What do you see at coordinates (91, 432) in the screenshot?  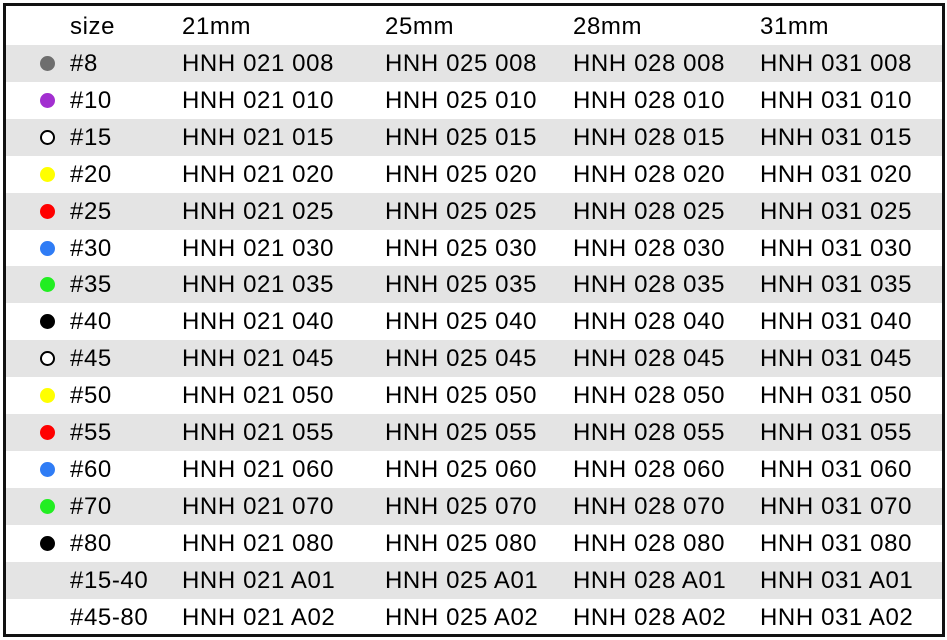 I see `size-label: #55` at bounding box center [91, 432].